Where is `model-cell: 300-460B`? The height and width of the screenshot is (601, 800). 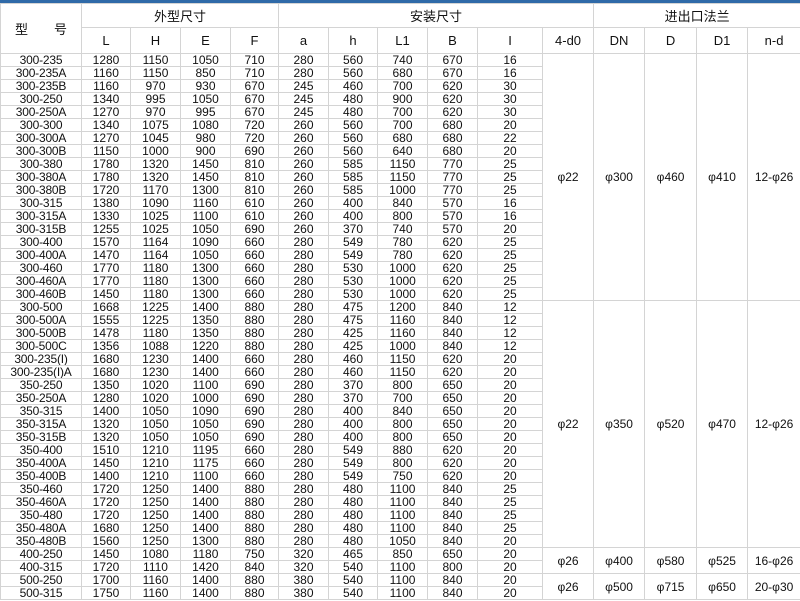
model-cell: 300-460B is located at coordinates (41, 294).